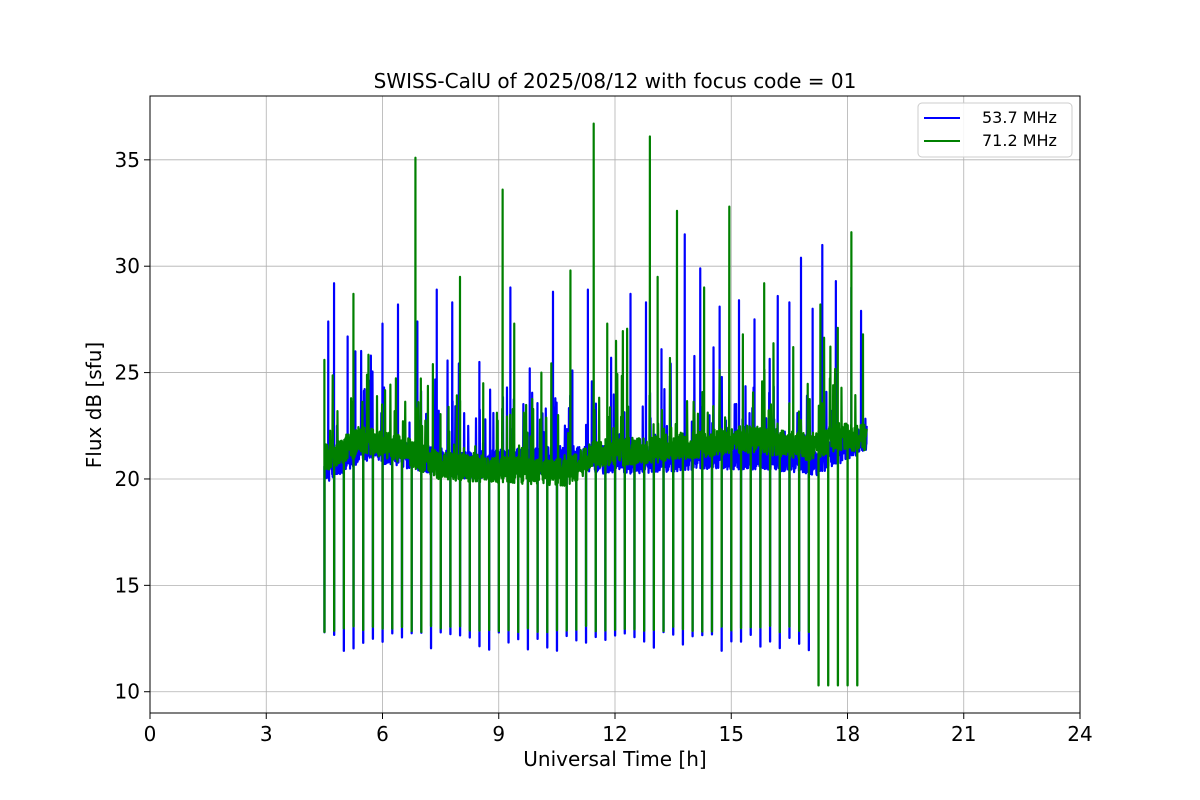  I want to click on y-tick-label: 30, so click(127, 266).